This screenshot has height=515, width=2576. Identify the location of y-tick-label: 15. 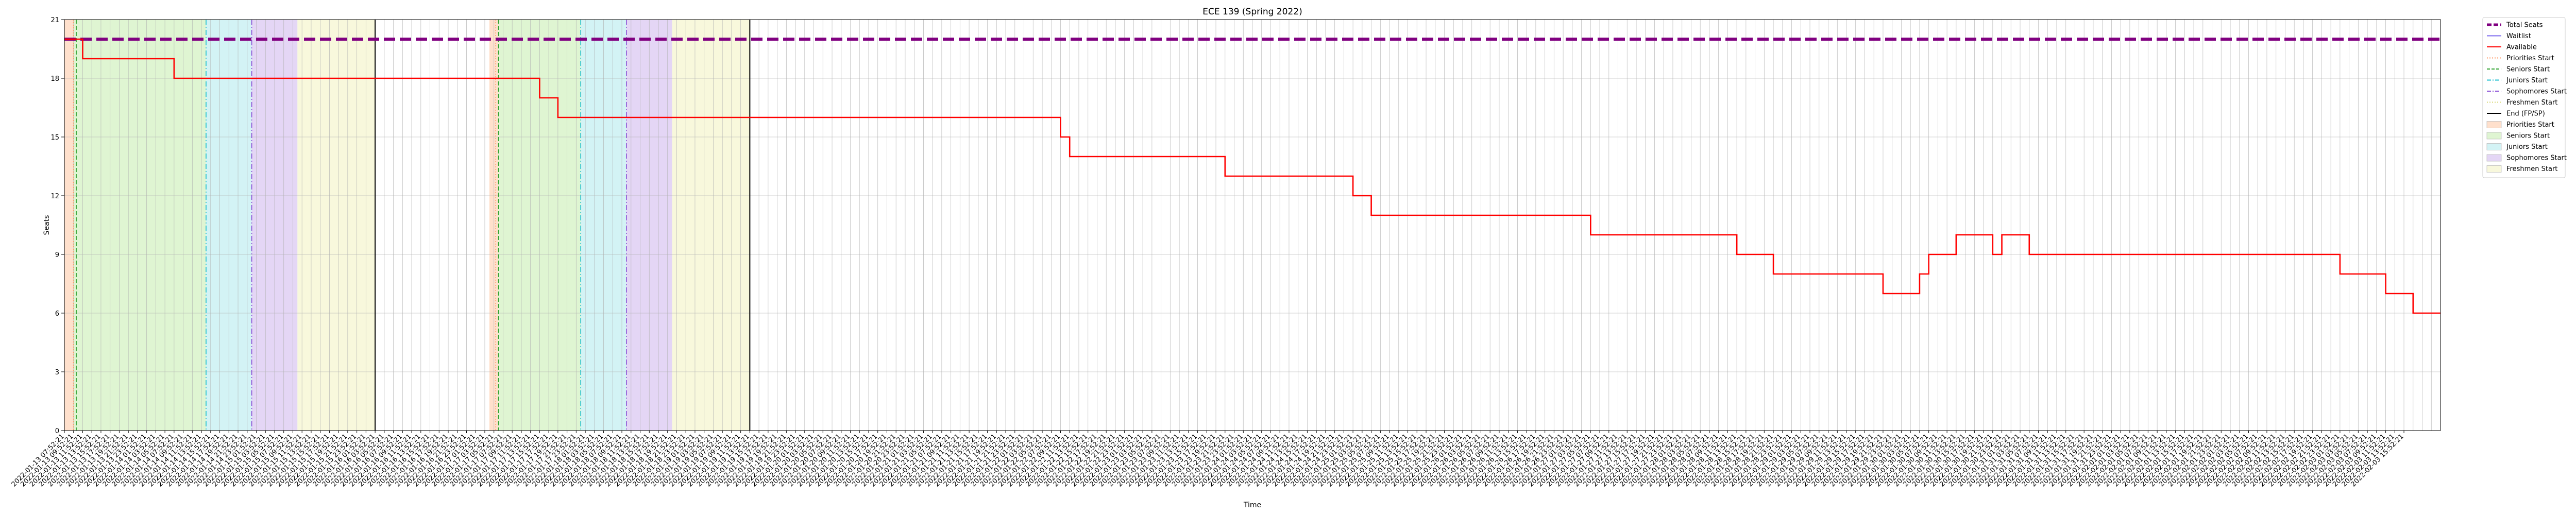
(54, 138).